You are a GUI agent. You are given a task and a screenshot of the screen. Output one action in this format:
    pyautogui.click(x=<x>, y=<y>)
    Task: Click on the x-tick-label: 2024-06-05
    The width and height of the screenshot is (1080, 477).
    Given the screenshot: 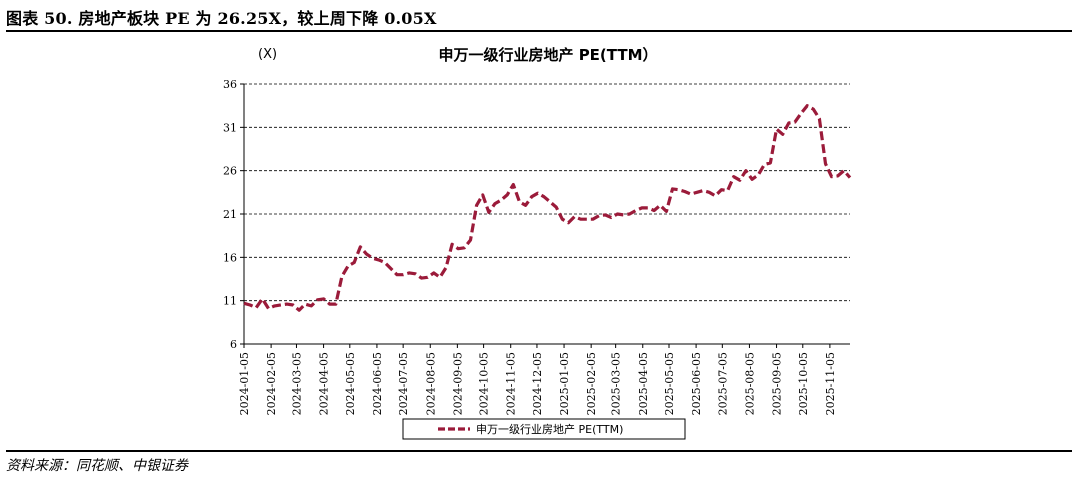 What is the action you would take?
    pyautogui.click(x=377, y=383)
    